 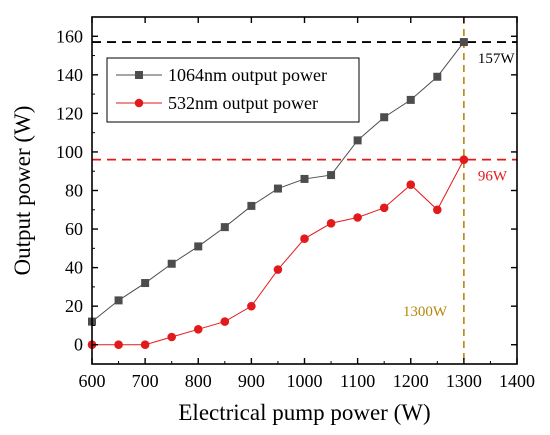 I want to click on x-tick-label: 1400, so click(x=517, y=381).